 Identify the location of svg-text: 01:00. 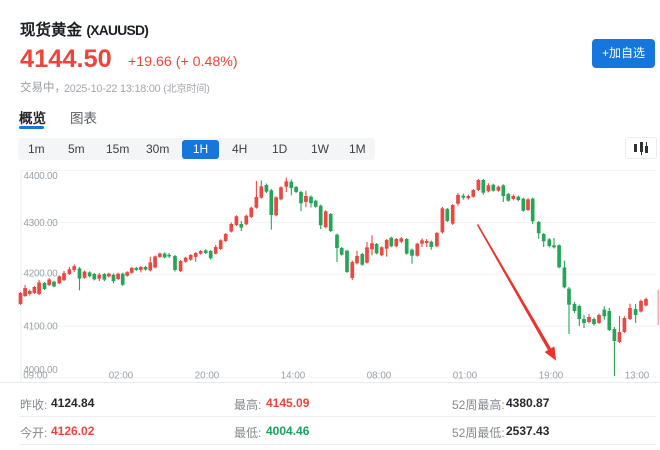
(465, 375).